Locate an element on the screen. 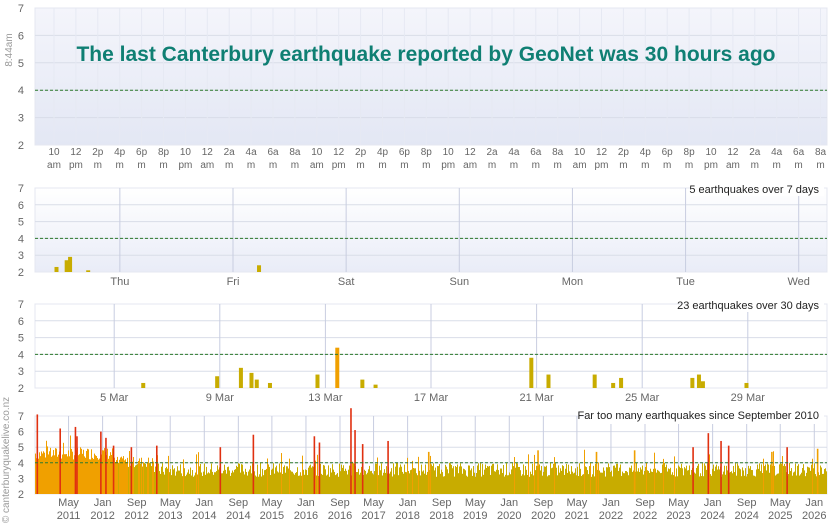  week-bars is located at coordinates (158, 264).